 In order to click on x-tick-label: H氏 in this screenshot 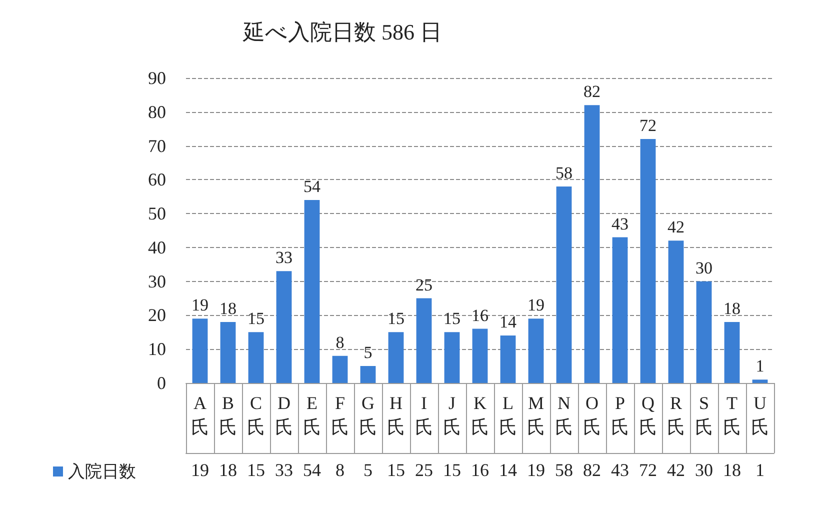, I will do `click(396, 415)`.